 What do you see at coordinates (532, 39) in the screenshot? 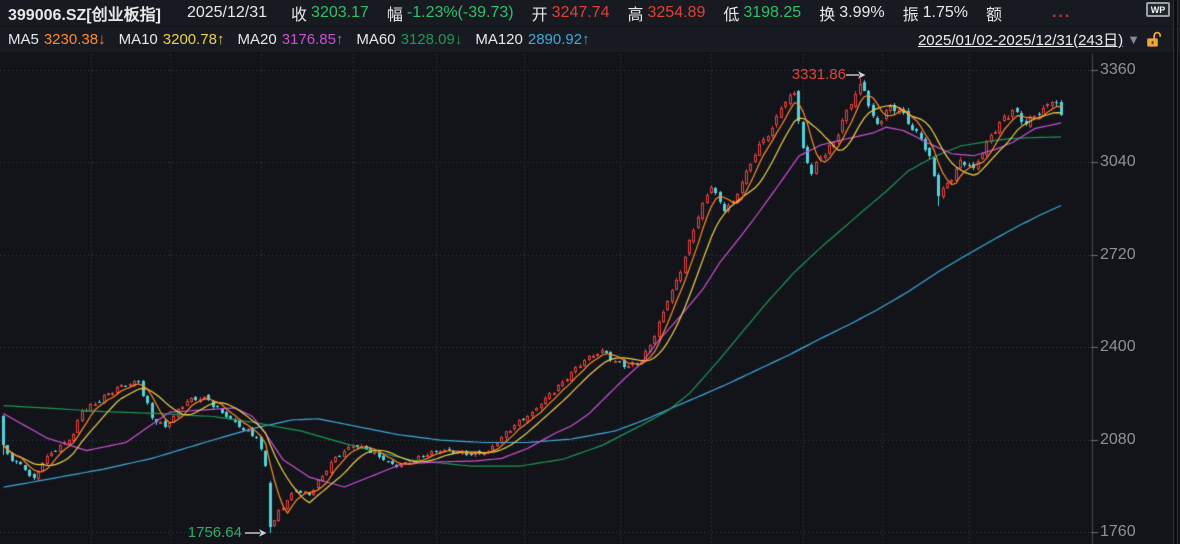
I see `ma120-legend: MA120 2890.92↑` at bounding box center [532, 39].